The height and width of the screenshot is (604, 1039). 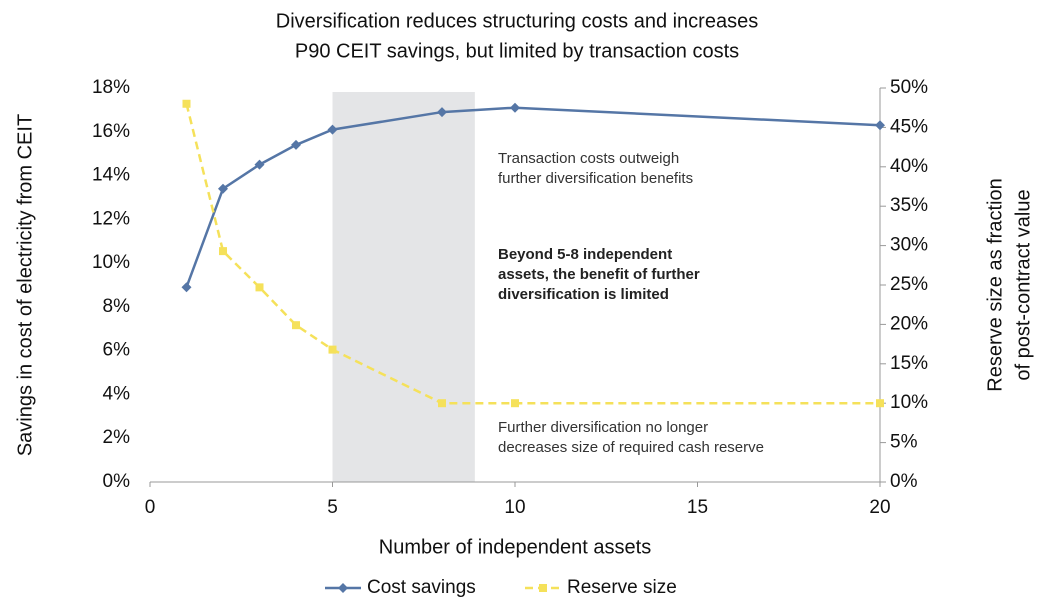 I want to click on x-tick-label: 5, so click(x=332, y=507).